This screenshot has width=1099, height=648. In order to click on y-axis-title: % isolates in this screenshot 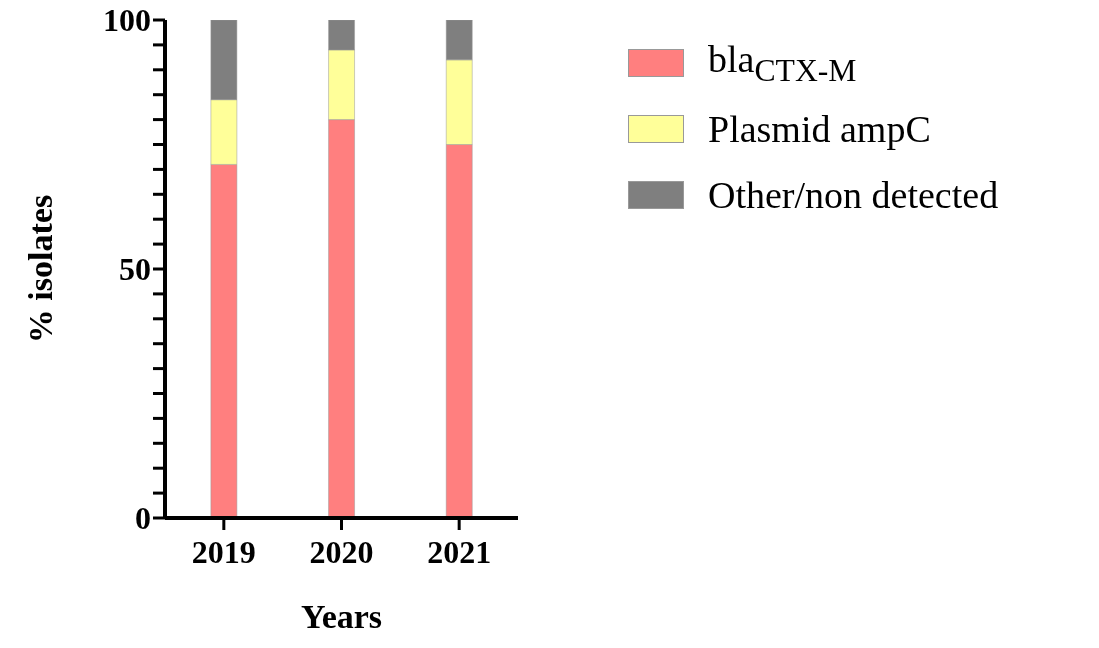, I will do `click(41, 269)`.